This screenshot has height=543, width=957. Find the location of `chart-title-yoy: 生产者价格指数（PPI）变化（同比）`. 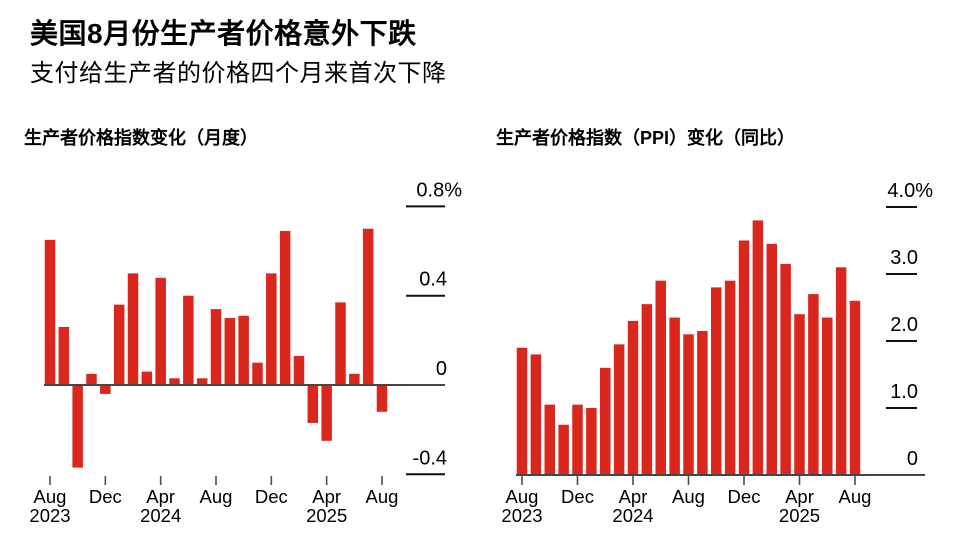

chart-title-yoy: 生产者价格指数（PPI）变化（同比） is located at coordinates (646, 138).